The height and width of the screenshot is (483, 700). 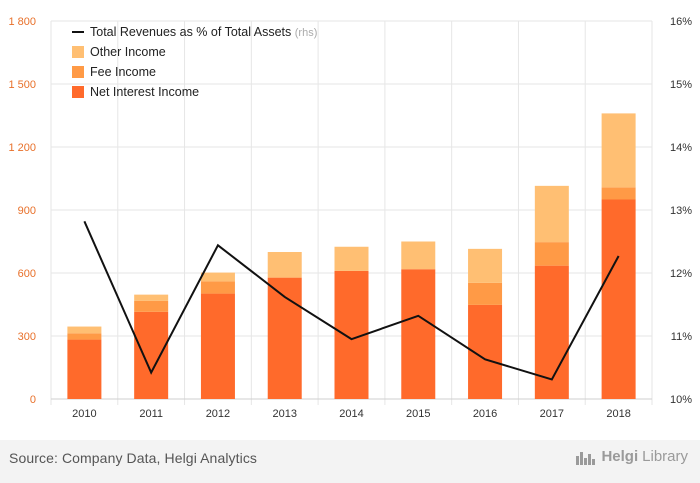 What do you see at coordinates (418, 414) in the screenshot?
I see `x-axis-tick-label: 2015` at bounding box center [418, 414].